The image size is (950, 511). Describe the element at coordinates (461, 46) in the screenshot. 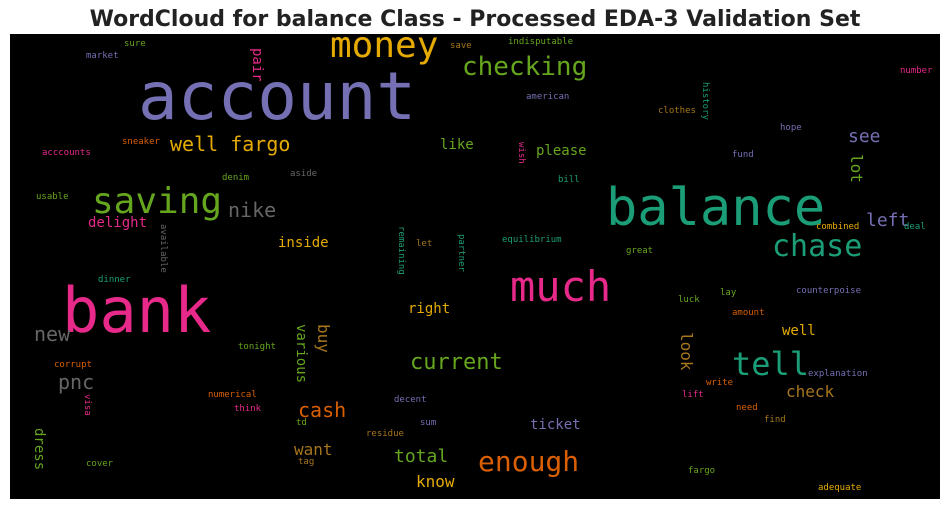

I see `word-save: save` at that location.